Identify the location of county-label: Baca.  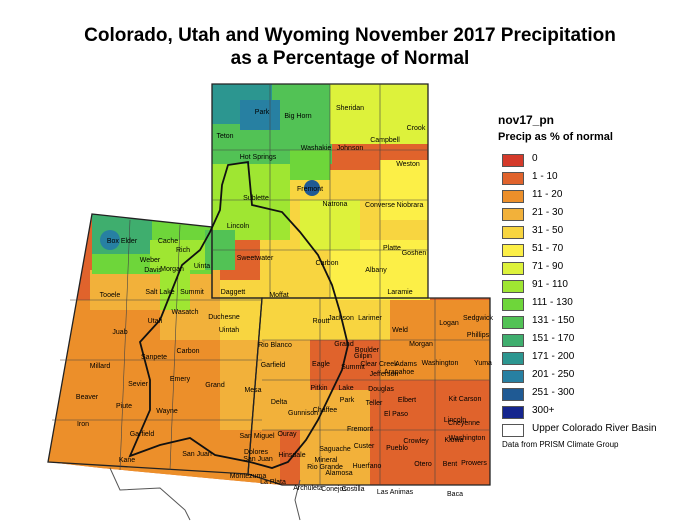
(455, 494).